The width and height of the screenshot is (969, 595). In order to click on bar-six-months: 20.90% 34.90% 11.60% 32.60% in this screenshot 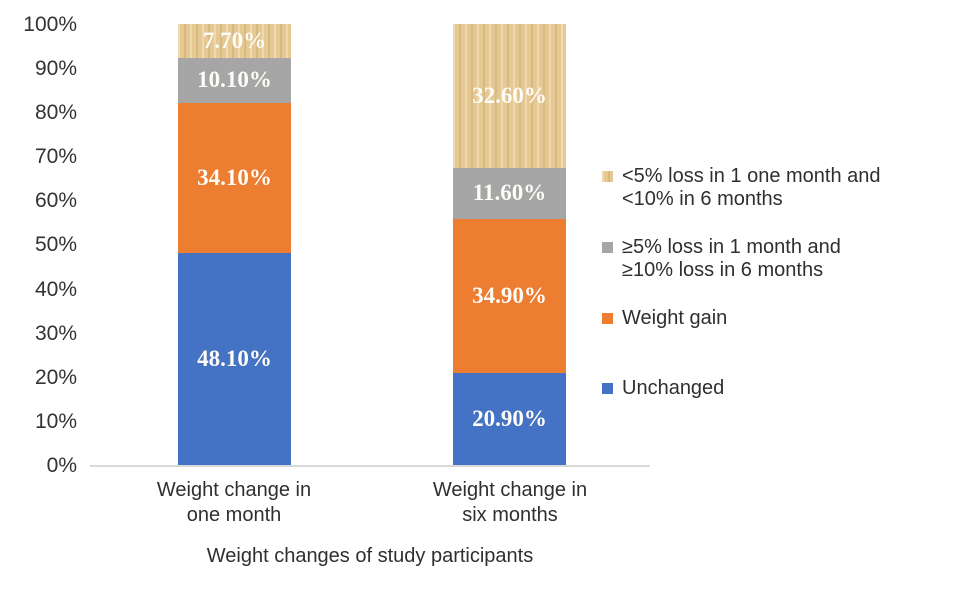, I will do `click(509, 244)`.